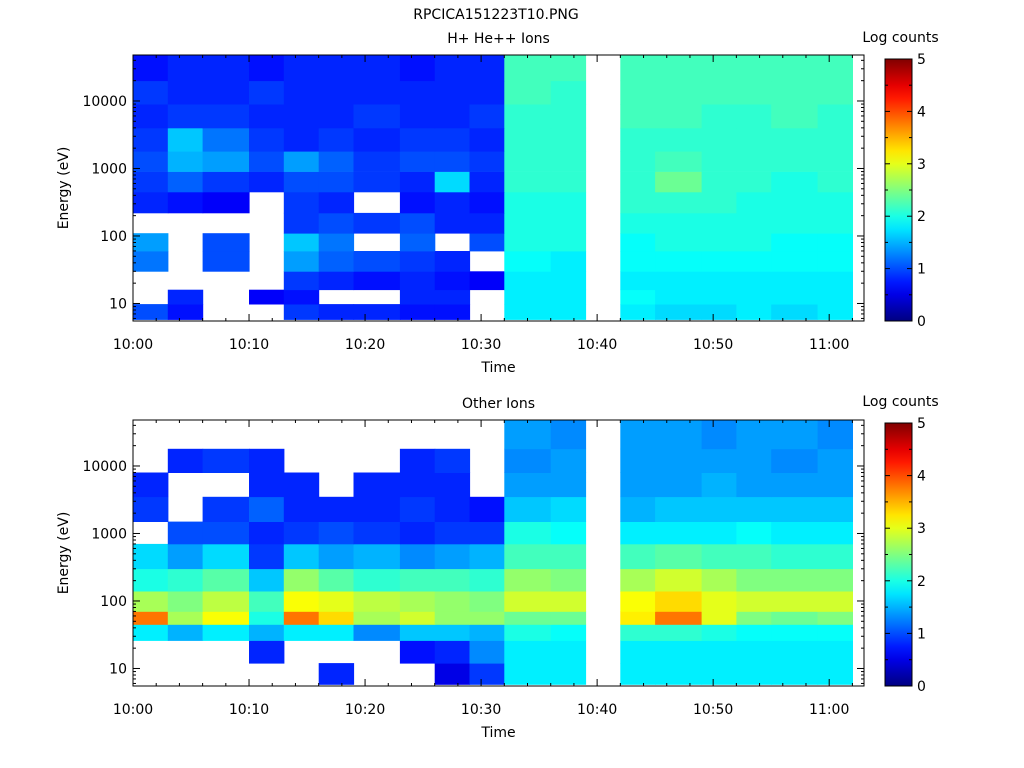 This screenshot has height=768, width=1024. I want to click on colorbar-tick-label: 5, so click(921, 60).